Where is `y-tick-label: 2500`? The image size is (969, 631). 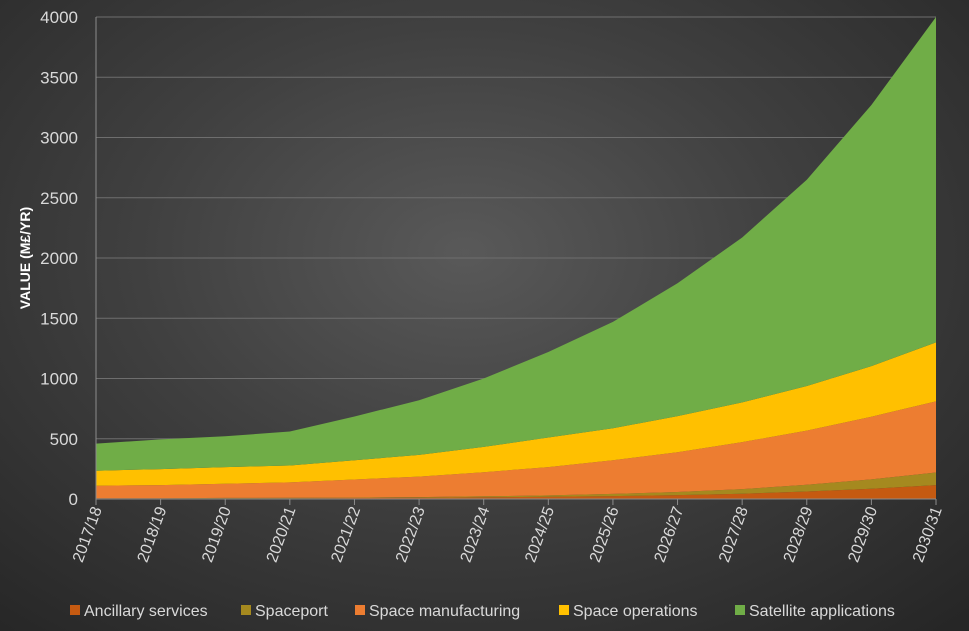 y-tick-label: 2500 is located at coordinates (59, 198).